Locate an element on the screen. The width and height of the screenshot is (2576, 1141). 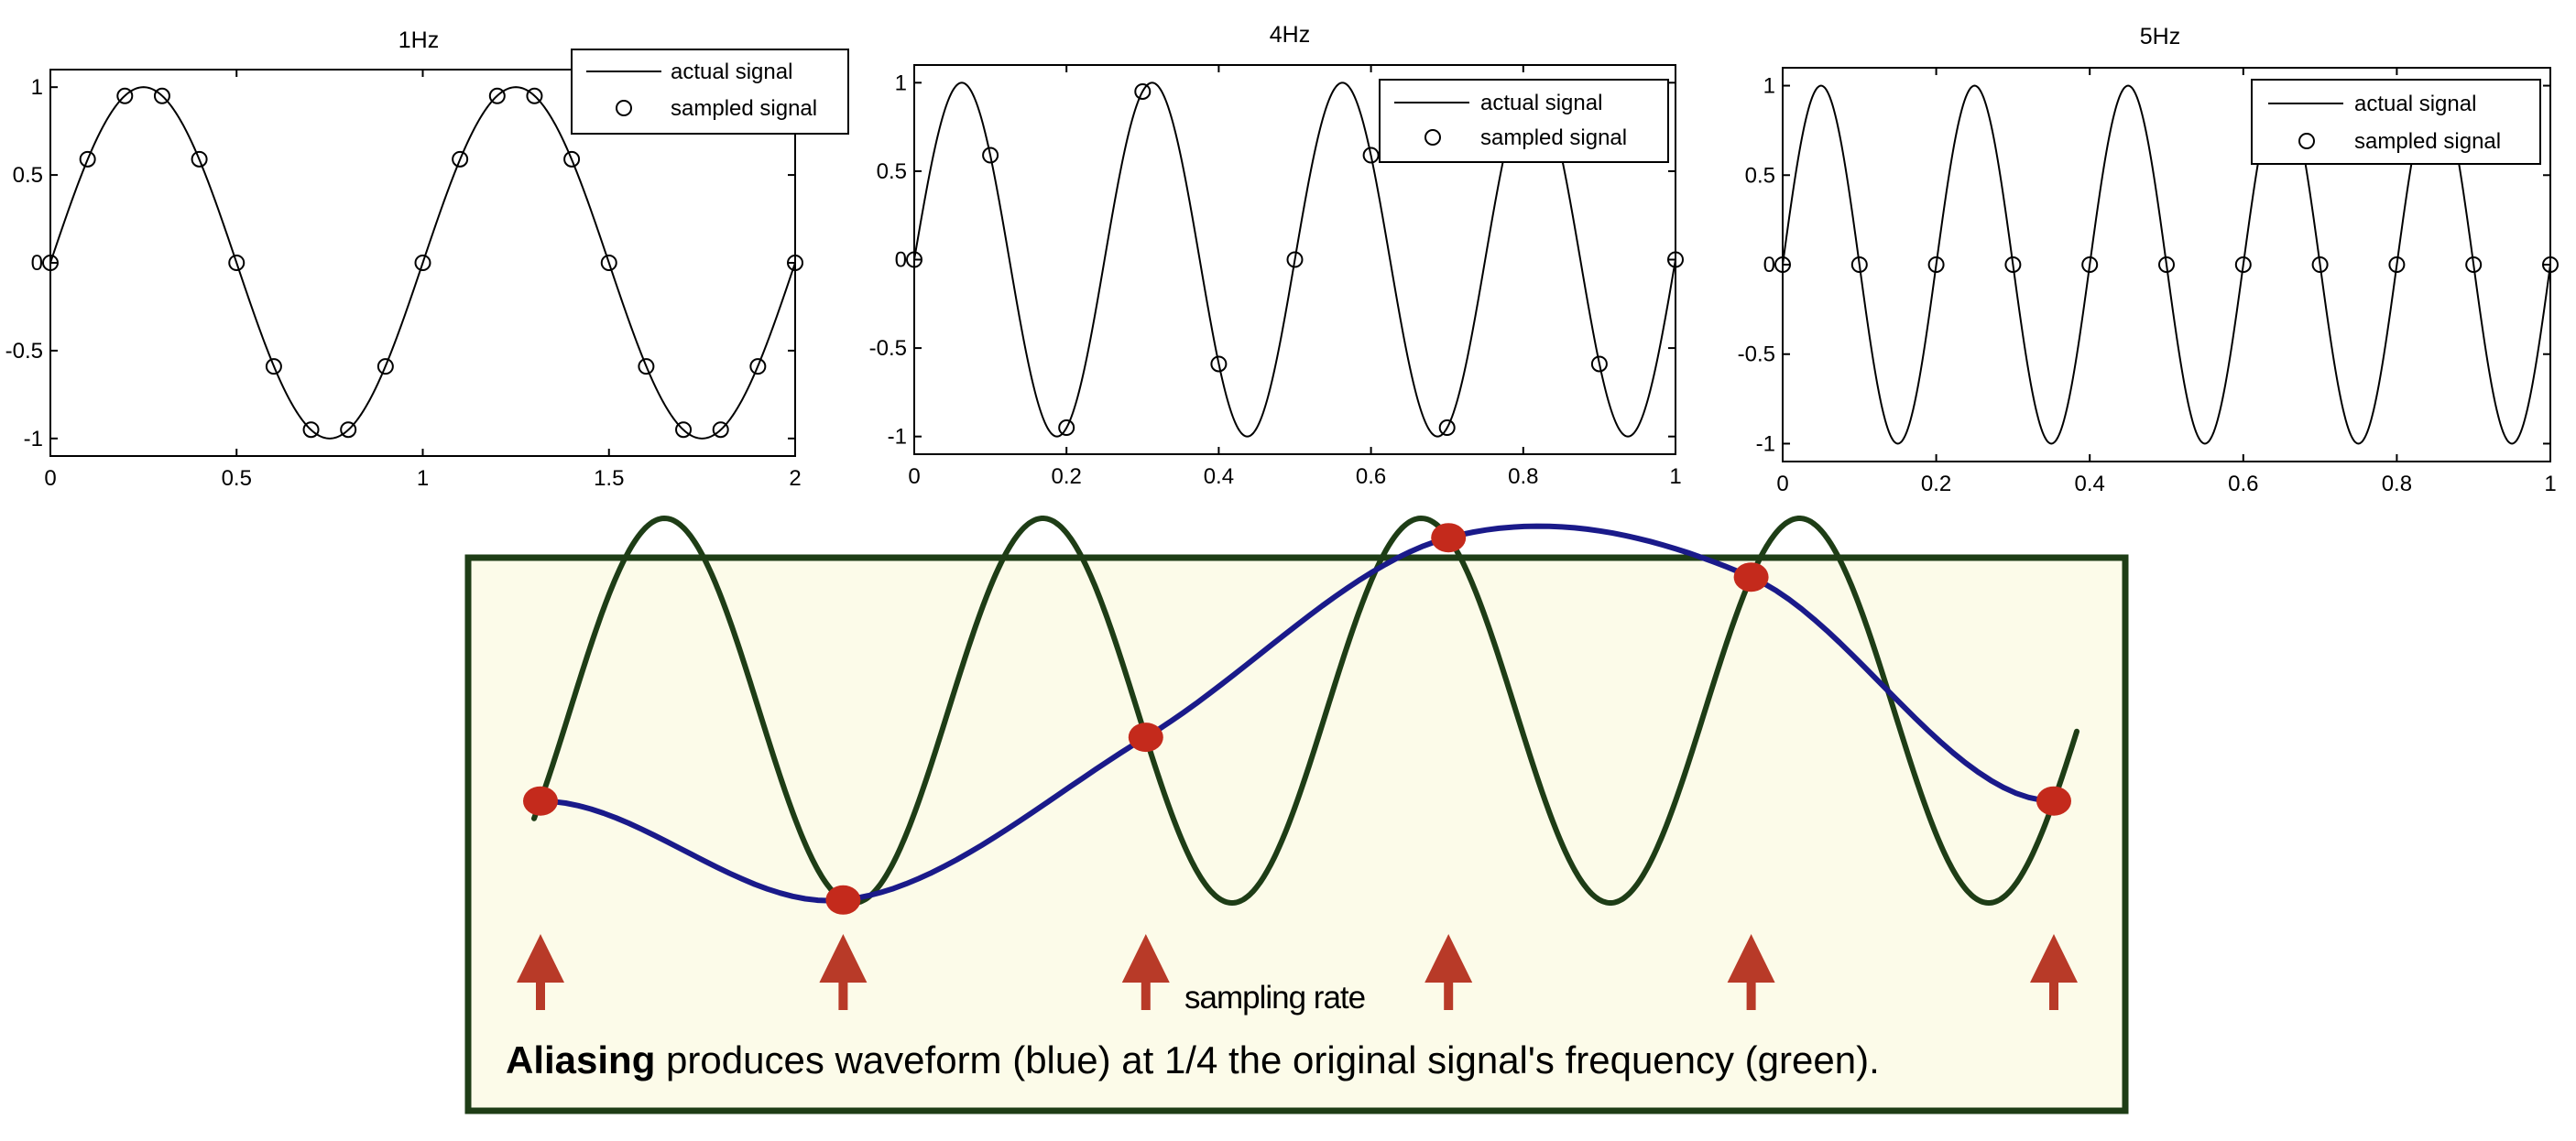
plot-4hz-ytick-label: 0 is located at coordinates (901, 260).